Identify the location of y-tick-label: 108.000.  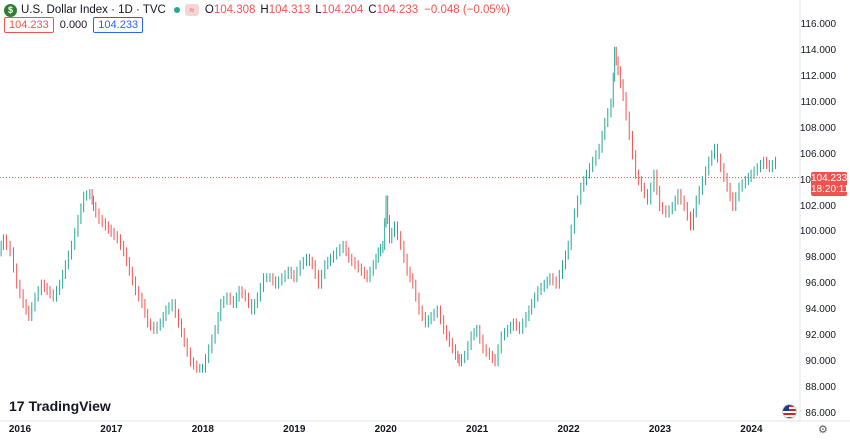
(817, 128).